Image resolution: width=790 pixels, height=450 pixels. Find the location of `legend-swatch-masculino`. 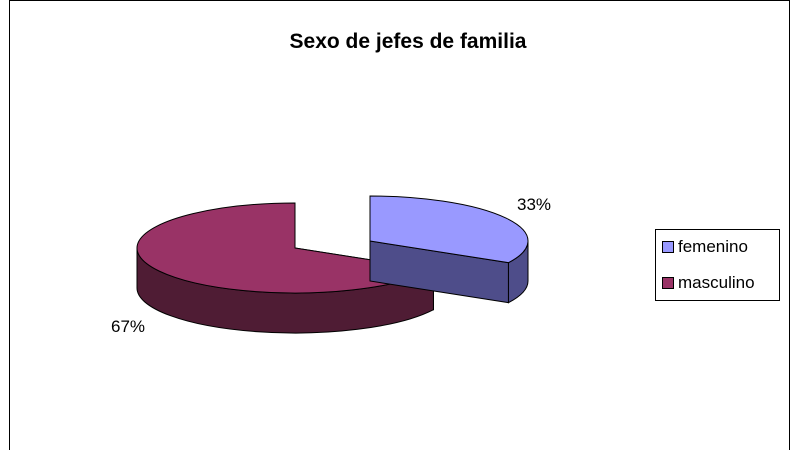

legend-swatch-masculino is located at coordinates (668, 283).